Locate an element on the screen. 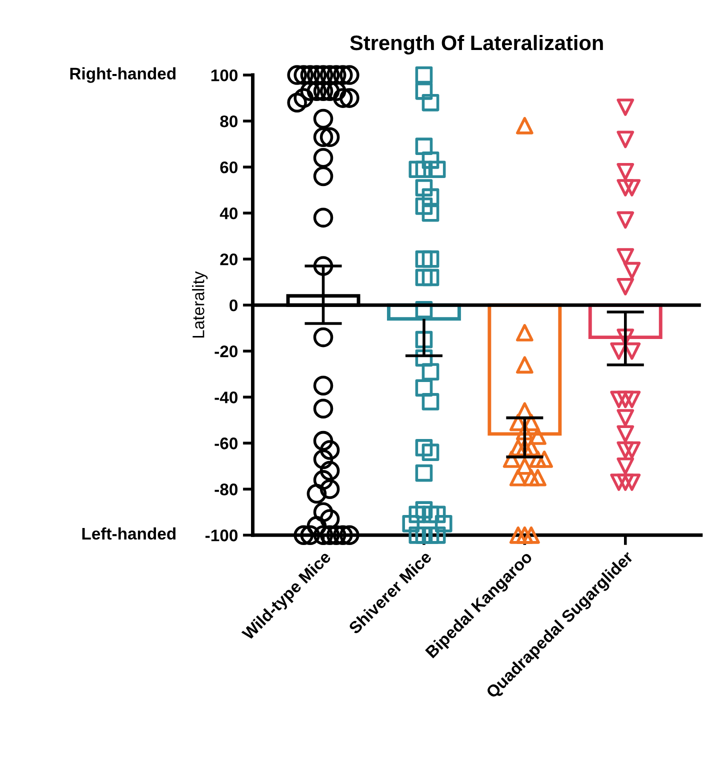 The height and width of the screenshot is (758, 708). y-tick-label: 0 is located at coordinates (234, 305).